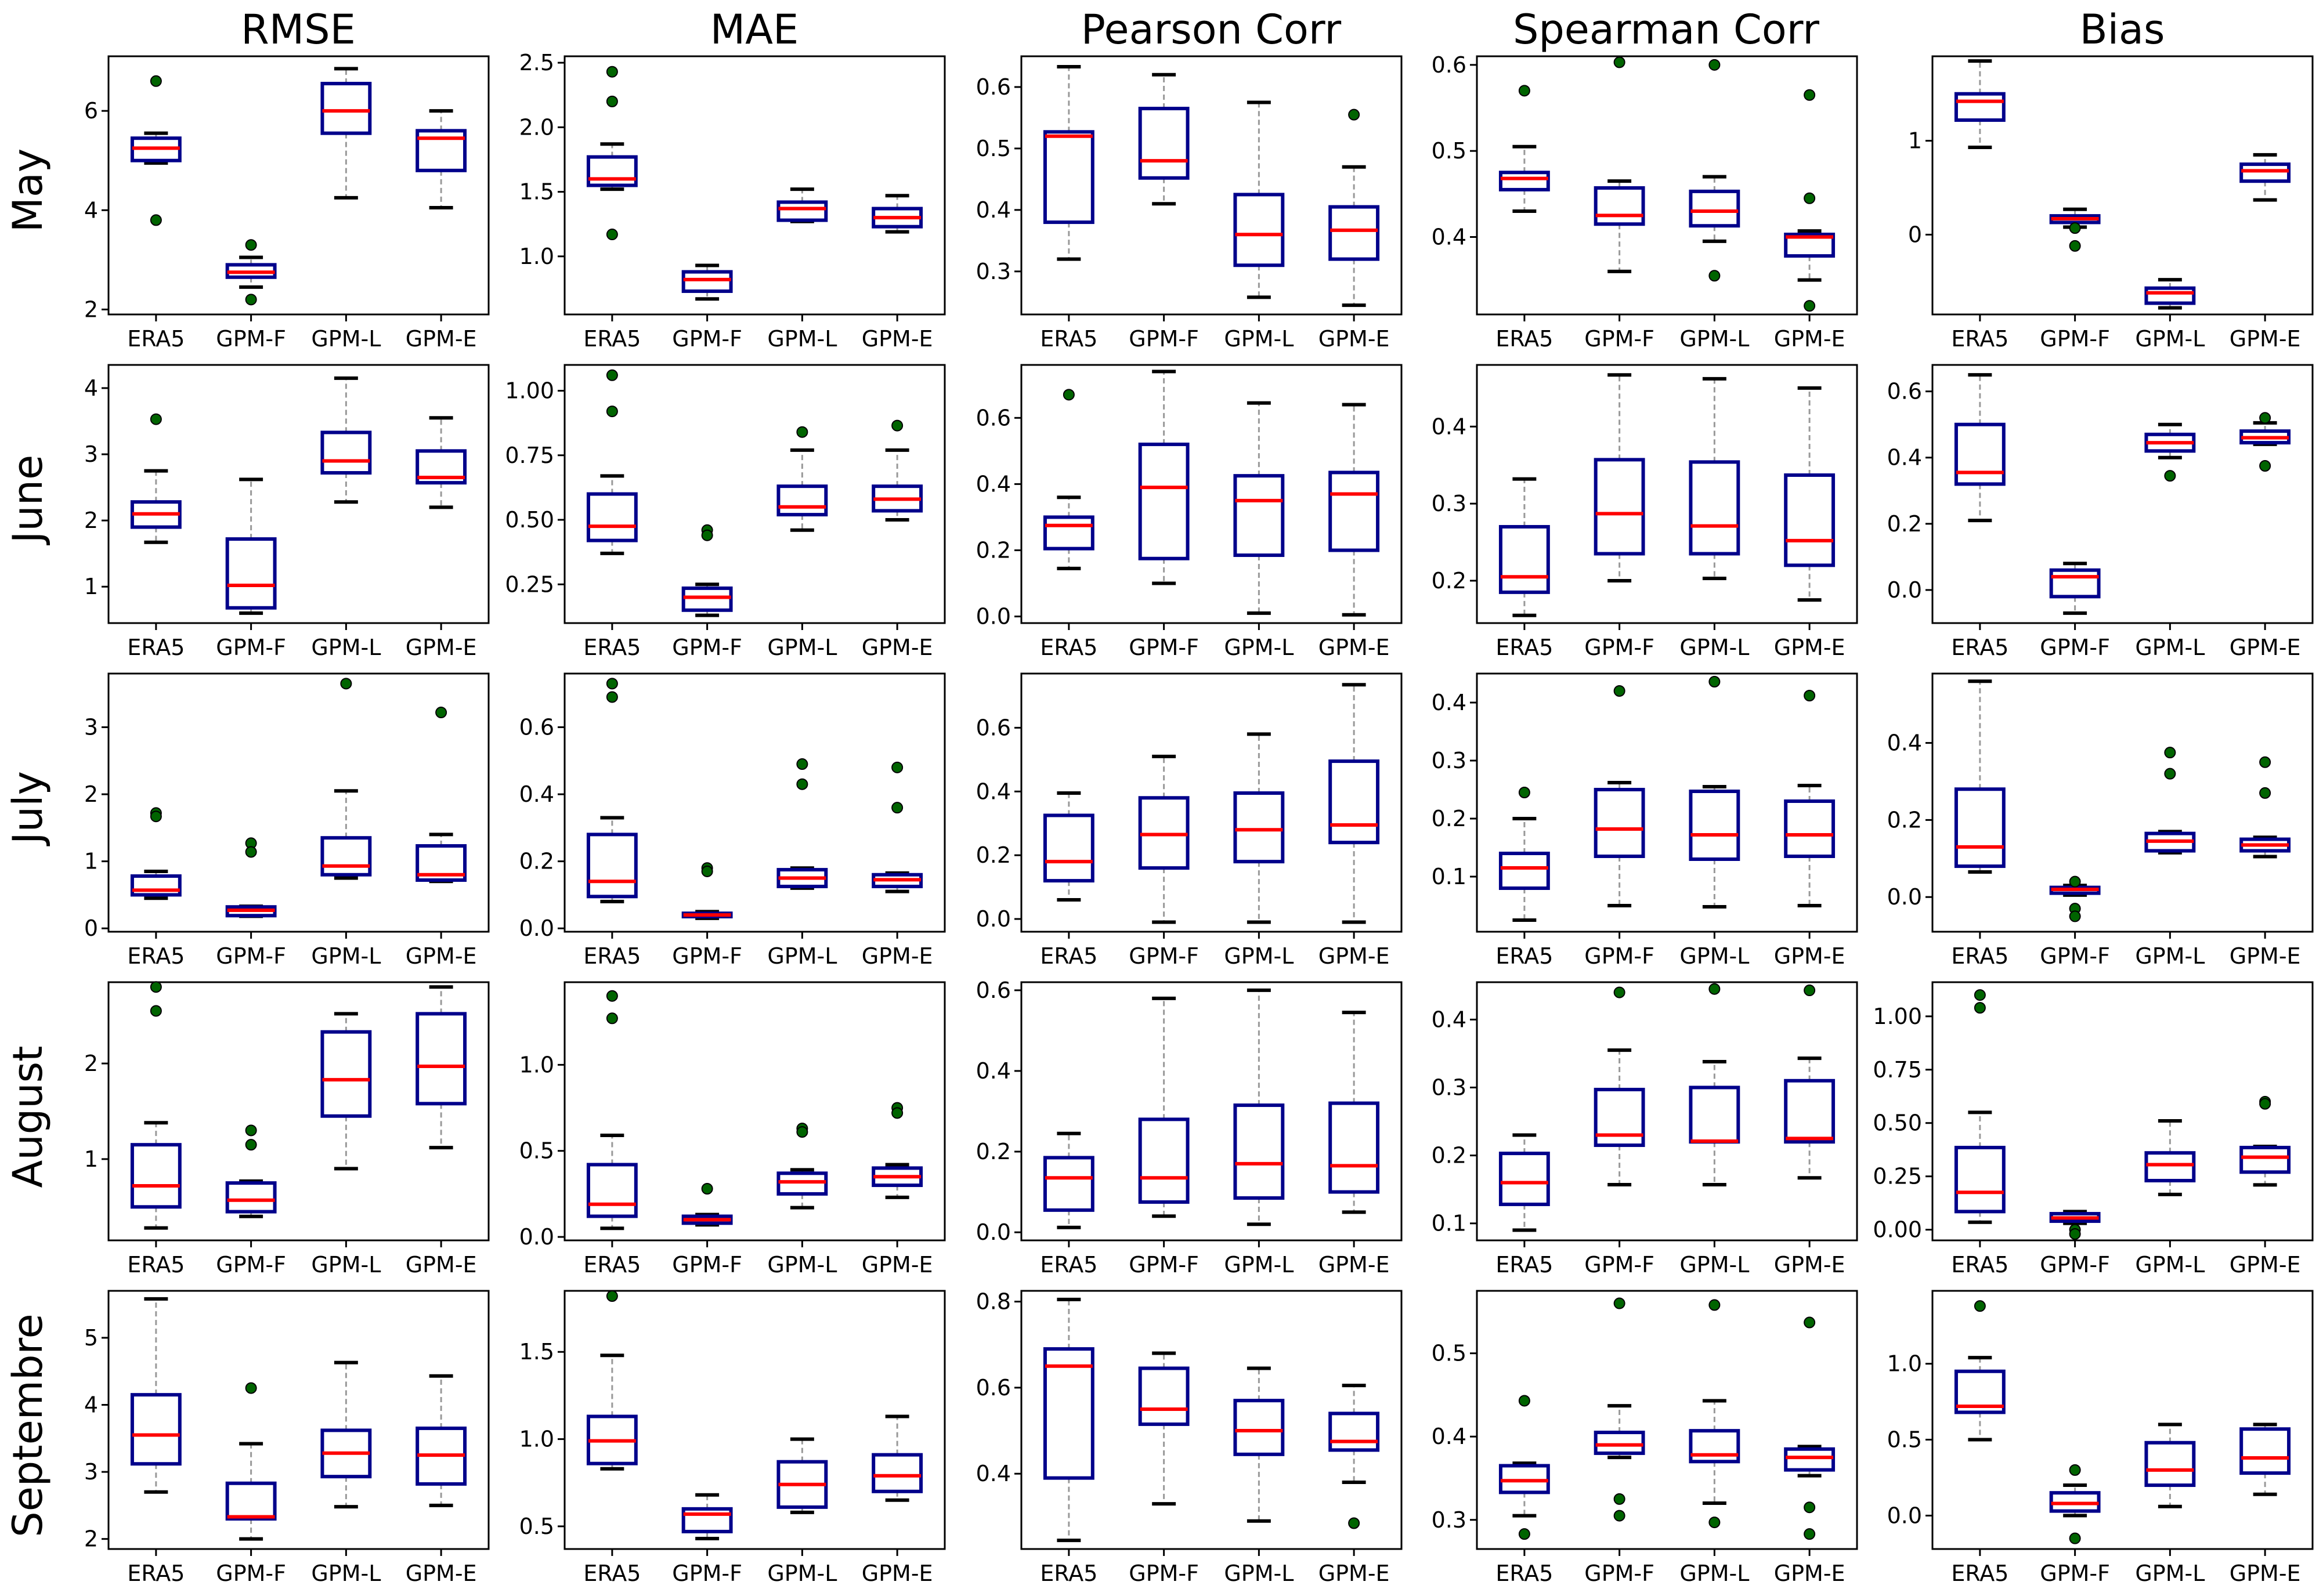 This screenshot has width=2323, height=1596. What do you see at coordinates (1714, 339) in the screenshot?
I see `x-tick-label: GPM-L` at bounding box center [1714, 339].